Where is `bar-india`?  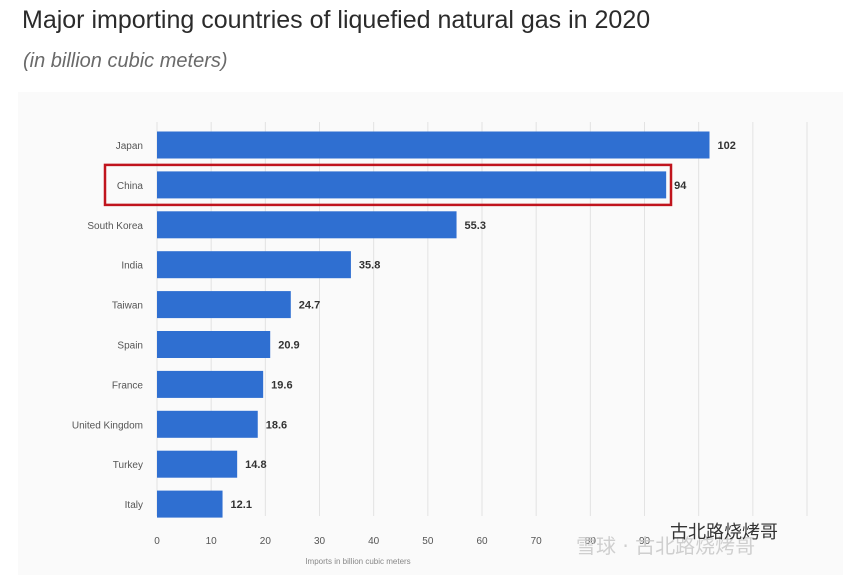
bar-india is located at coordinates (254, 265).